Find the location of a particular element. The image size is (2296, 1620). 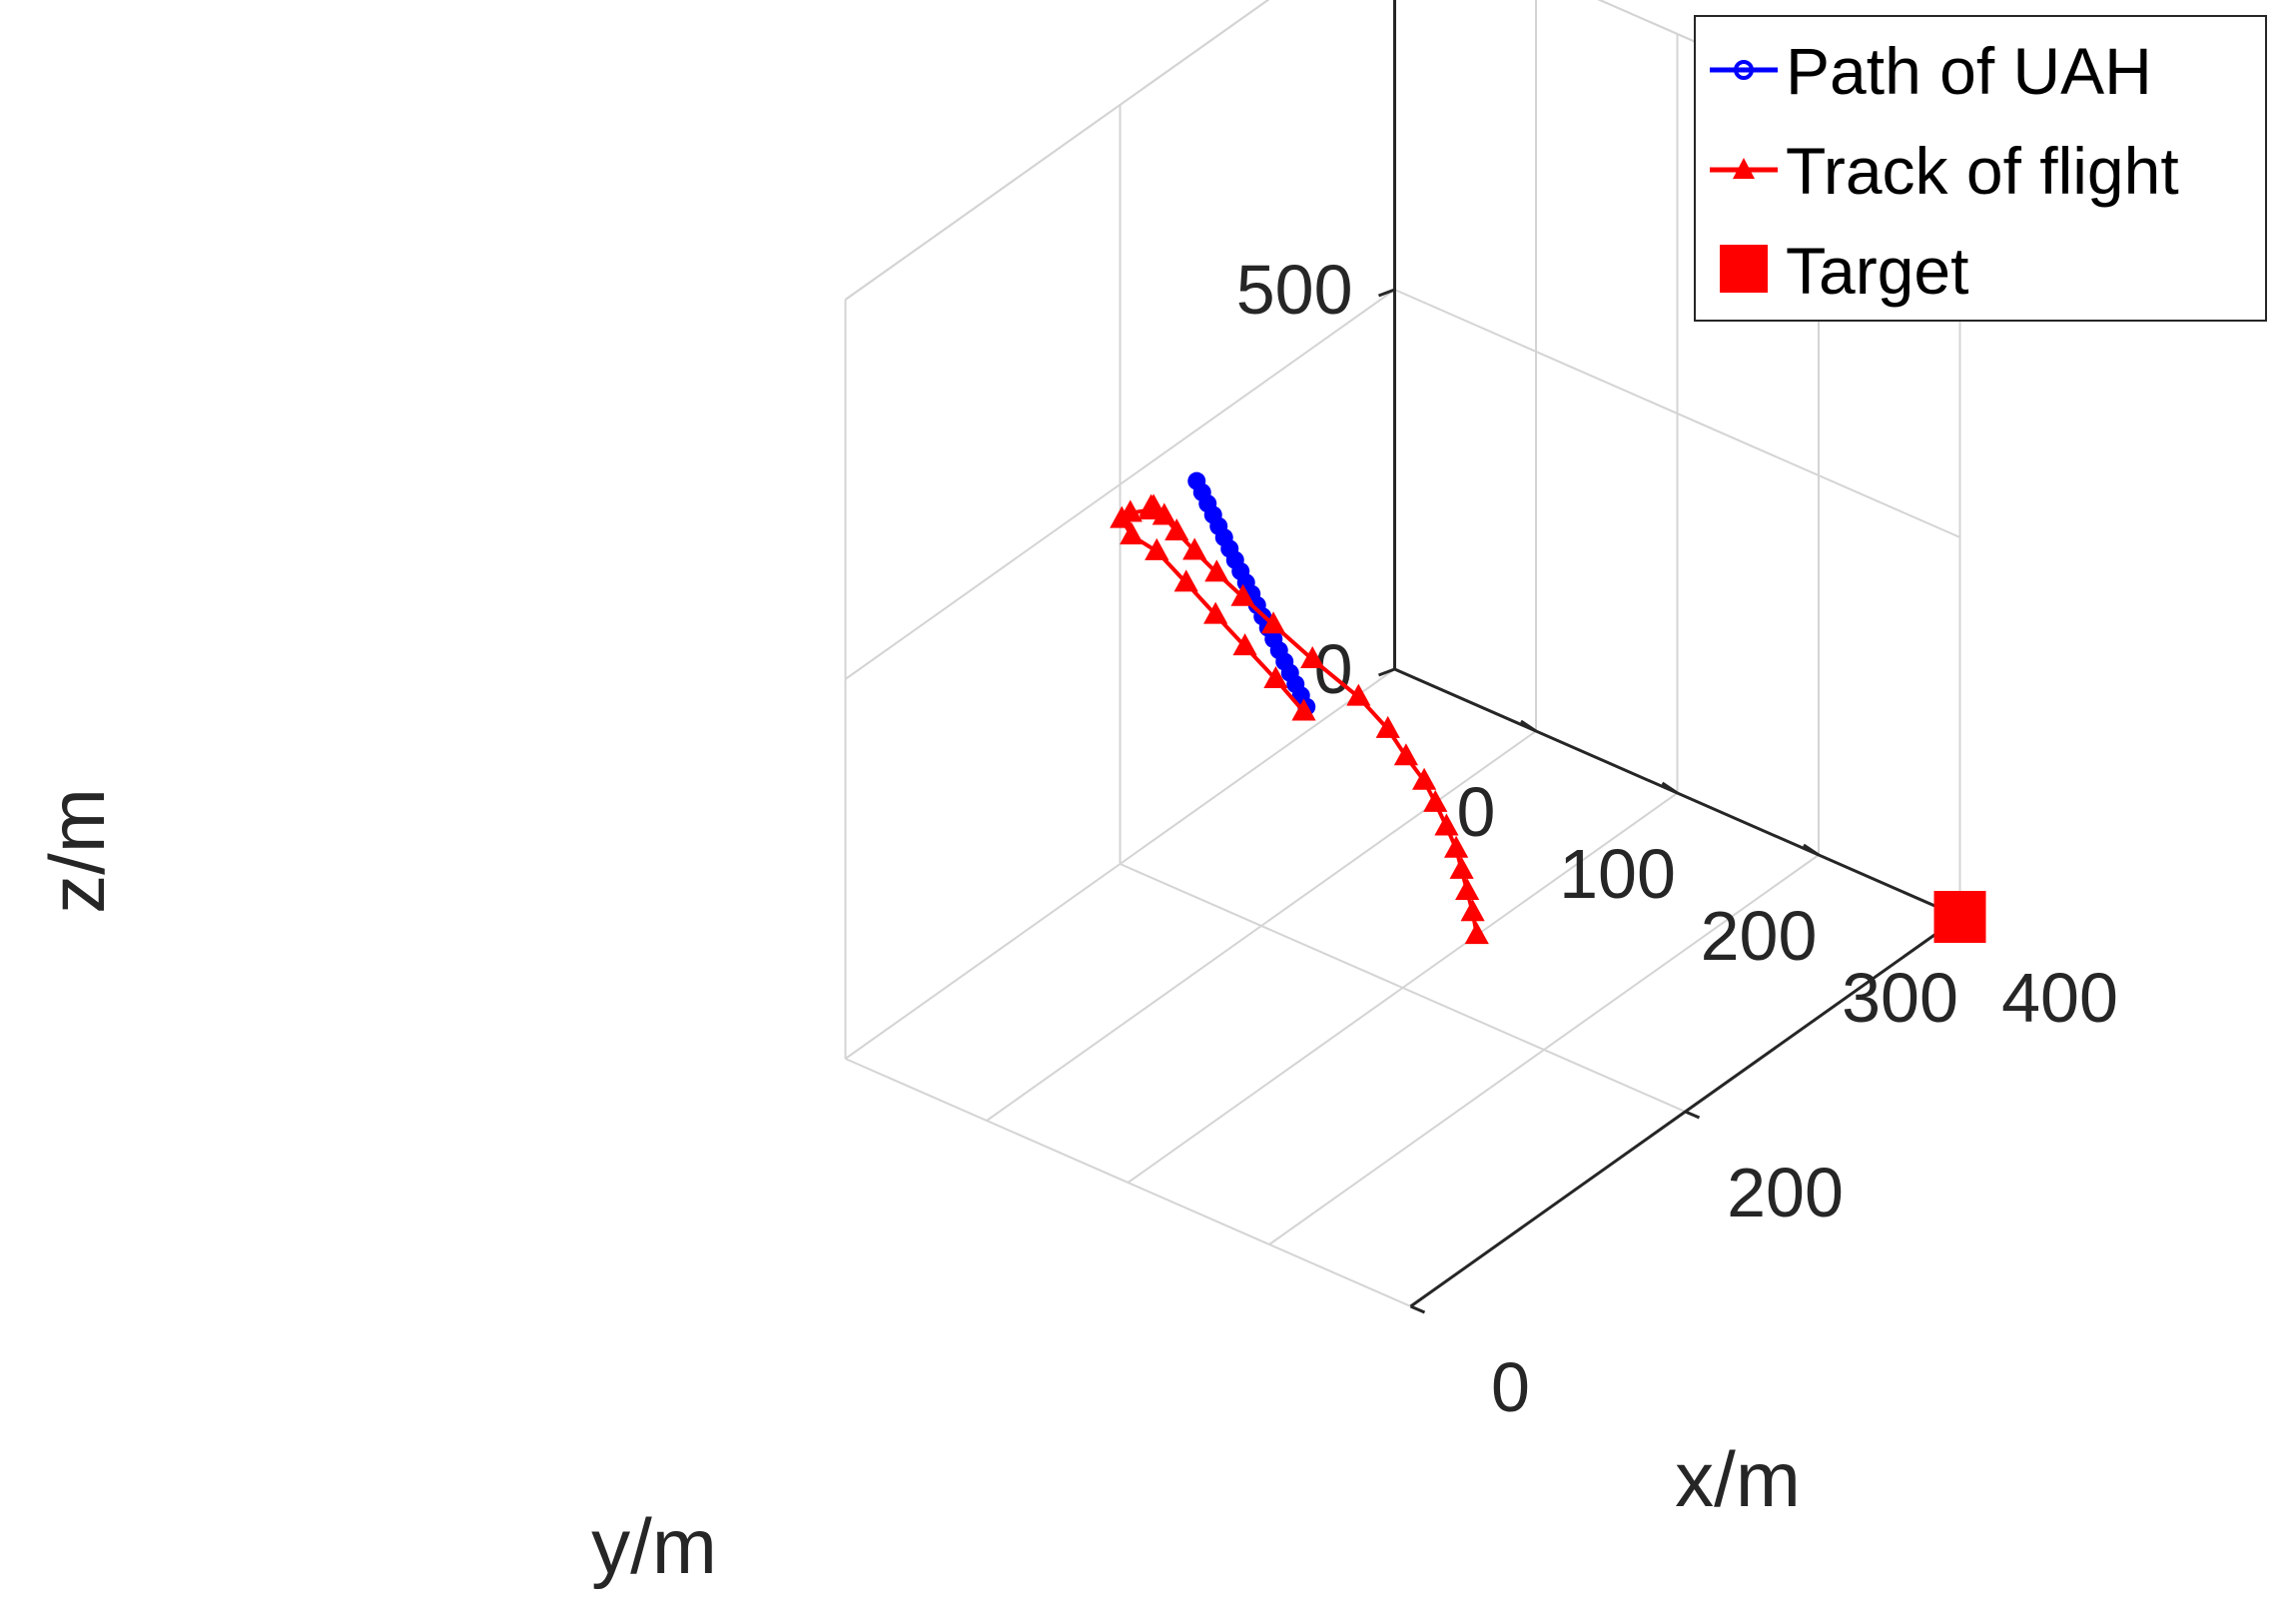

legend-entry-target: Target is located at coordinates (1844, 271).